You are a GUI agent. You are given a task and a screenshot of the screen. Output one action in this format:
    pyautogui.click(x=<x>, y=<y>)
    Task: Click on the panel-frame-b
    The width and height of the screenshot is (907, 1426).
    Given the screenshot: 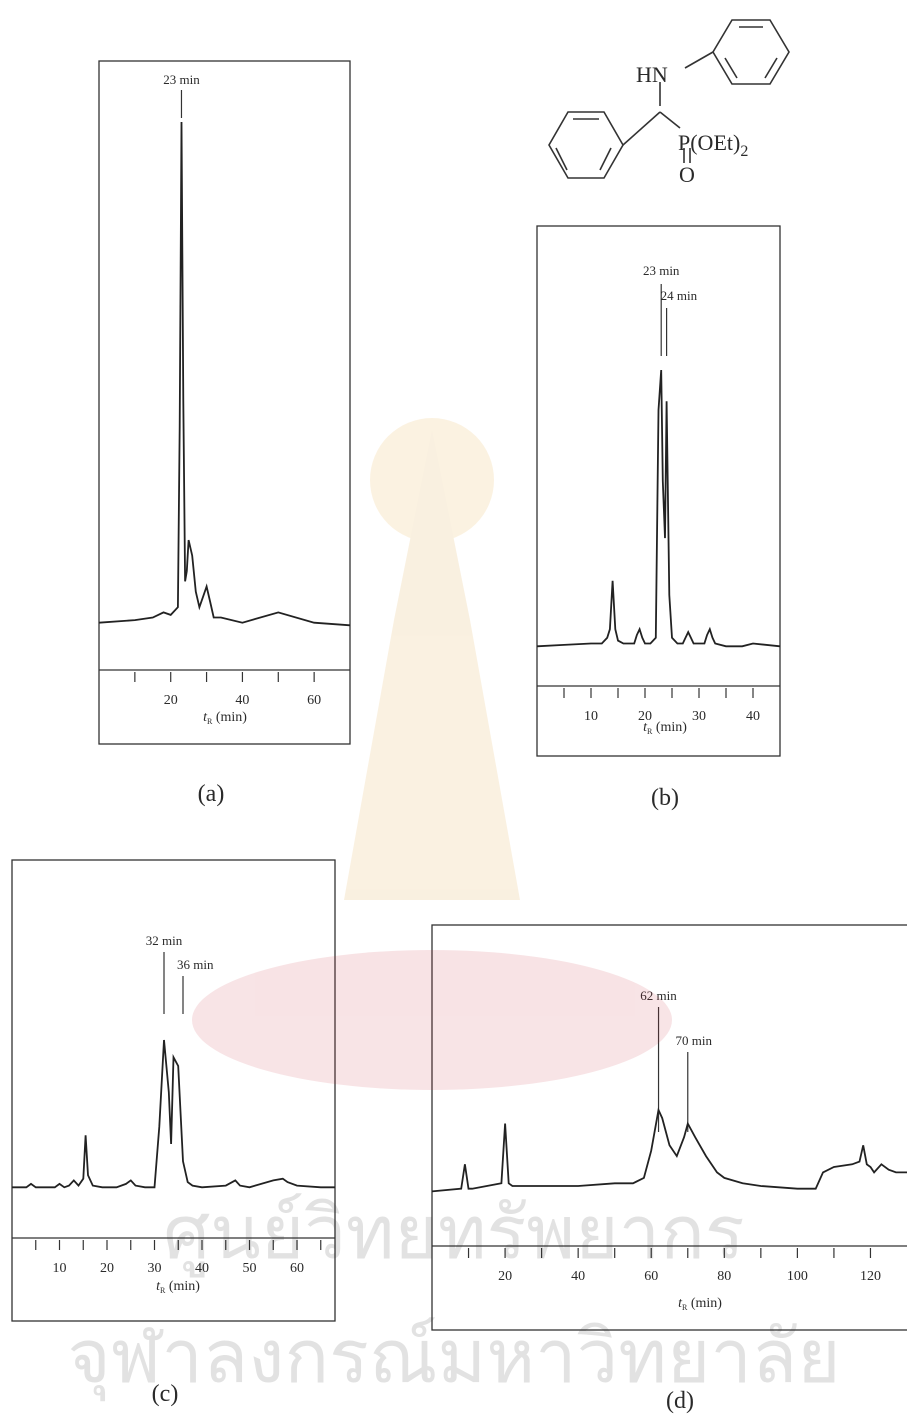 What is the action you would take?
    pyautogui.click(x=658, y=491)
    